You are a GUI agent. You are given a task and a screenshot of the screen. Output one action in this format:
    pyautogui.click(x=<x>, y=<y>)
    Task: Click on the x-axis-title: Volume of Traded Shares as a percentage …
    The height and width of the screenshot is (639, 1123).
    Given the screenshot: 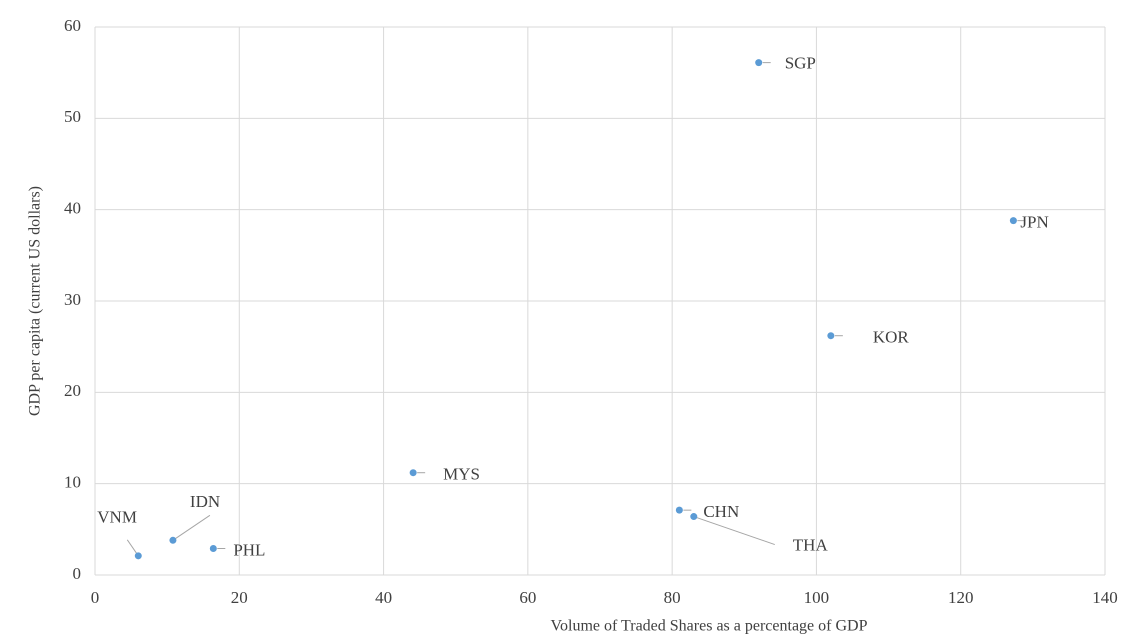 What is the action you would take?
    pyautogui.click(x=709, y=626)
    